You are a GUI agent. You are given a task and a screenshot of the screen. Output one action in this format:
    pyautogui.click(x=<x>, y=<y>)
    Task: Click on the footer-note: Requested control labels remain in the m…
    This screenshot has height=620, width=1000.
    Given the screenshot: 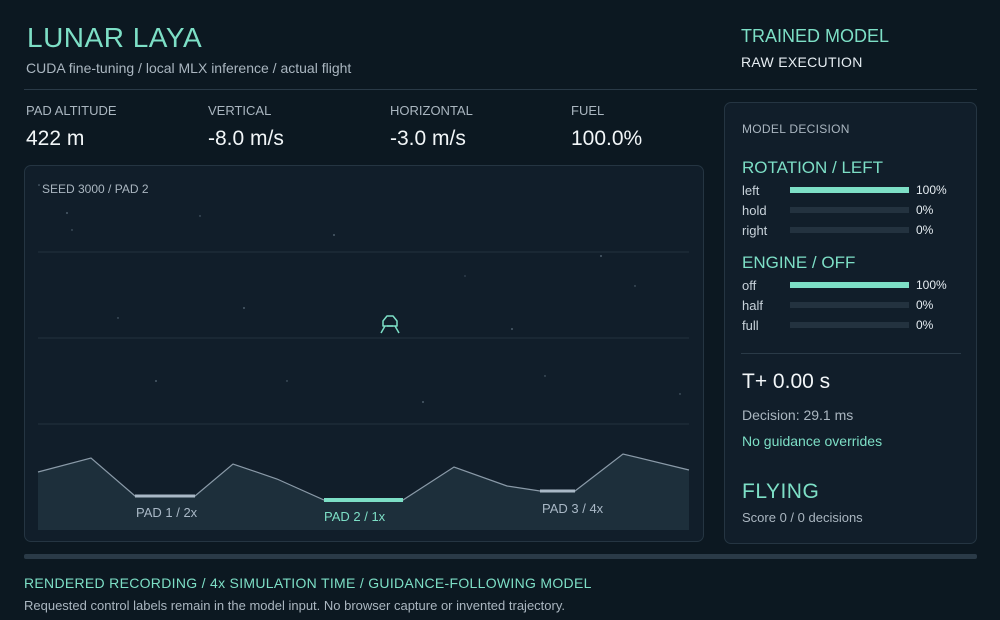 What is the action you would take?
    pyautogui.click(x=294, y=605)
    